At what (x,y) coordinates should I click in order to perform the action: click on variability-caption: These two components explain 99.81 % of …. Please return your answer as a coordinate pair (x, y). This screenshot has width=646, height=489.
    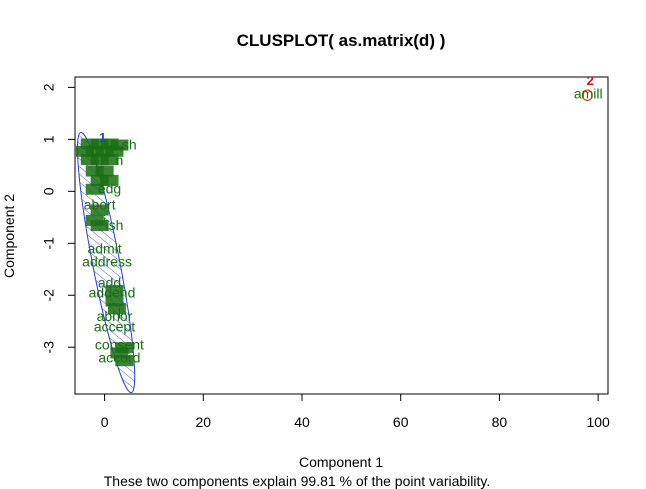
    Looking at the image, I should click on (297, 481).